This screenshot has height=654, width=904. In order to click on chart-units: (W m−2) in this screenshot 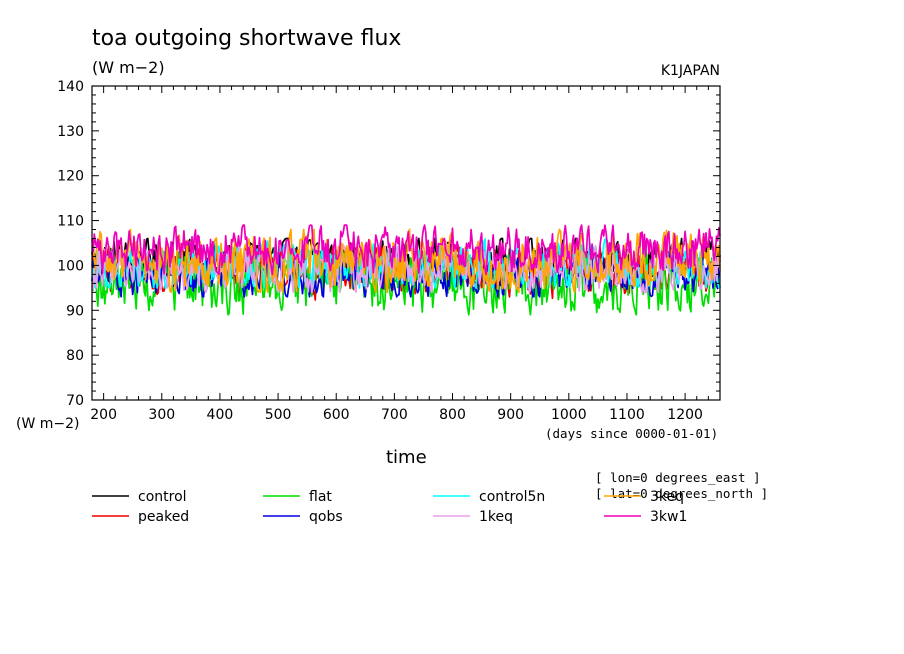, I will do `click(128, 67)`.